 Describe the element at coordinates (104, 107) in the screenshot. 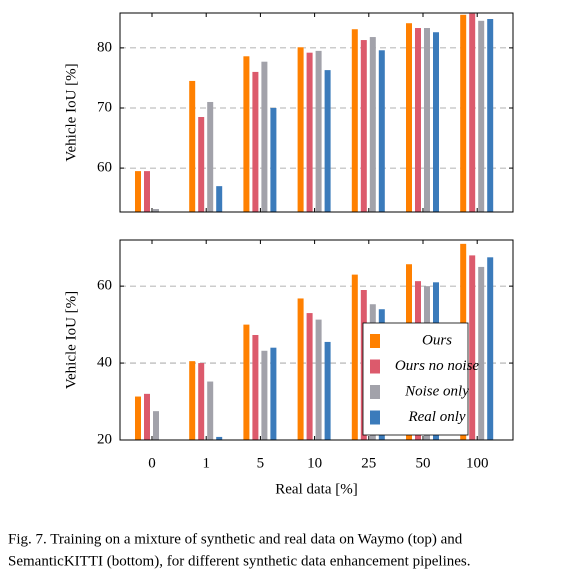

I see `y-tick-label: 70` at that location.